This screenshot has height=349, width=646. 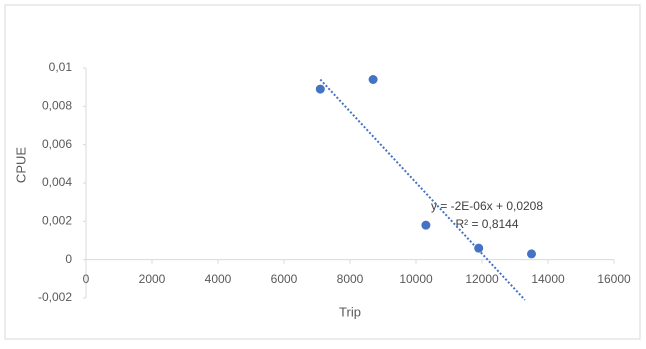 What do you see at coordinates (152, 279) in the screenshot?
I see `x-tick-label: 2000` at bounding box center [152, 279].